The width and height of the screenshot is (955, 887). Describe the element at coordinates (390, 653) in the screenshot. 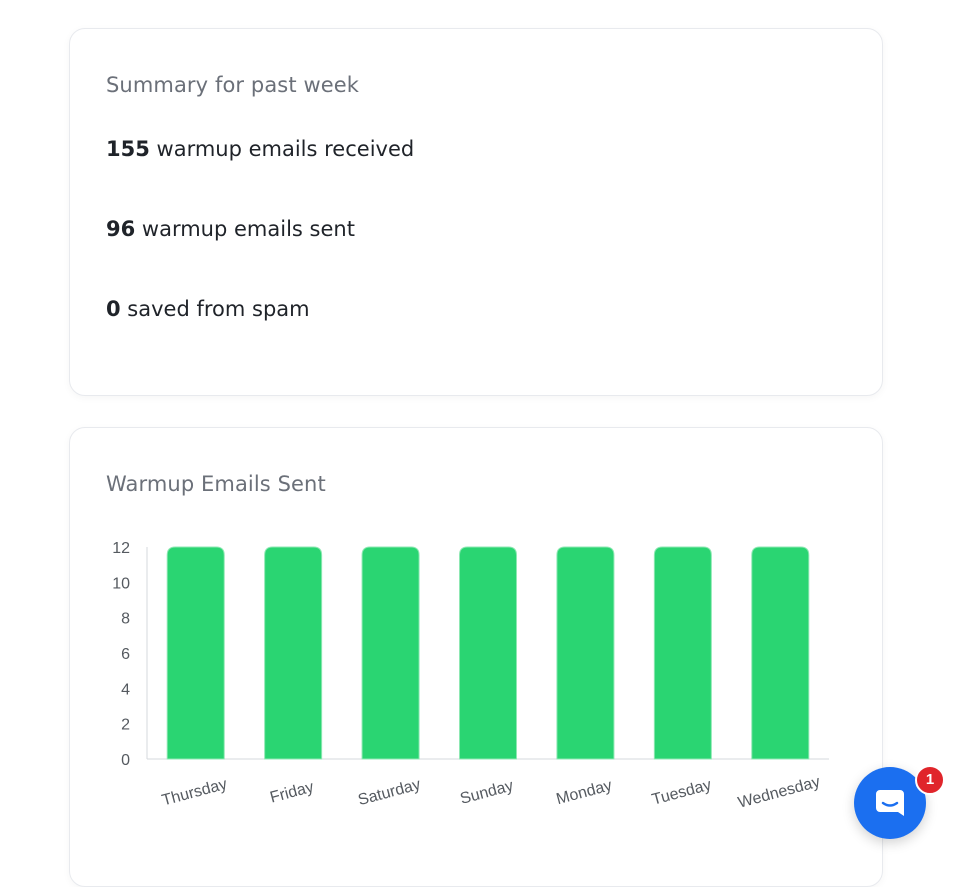

I see `bar-saturday` at that location.